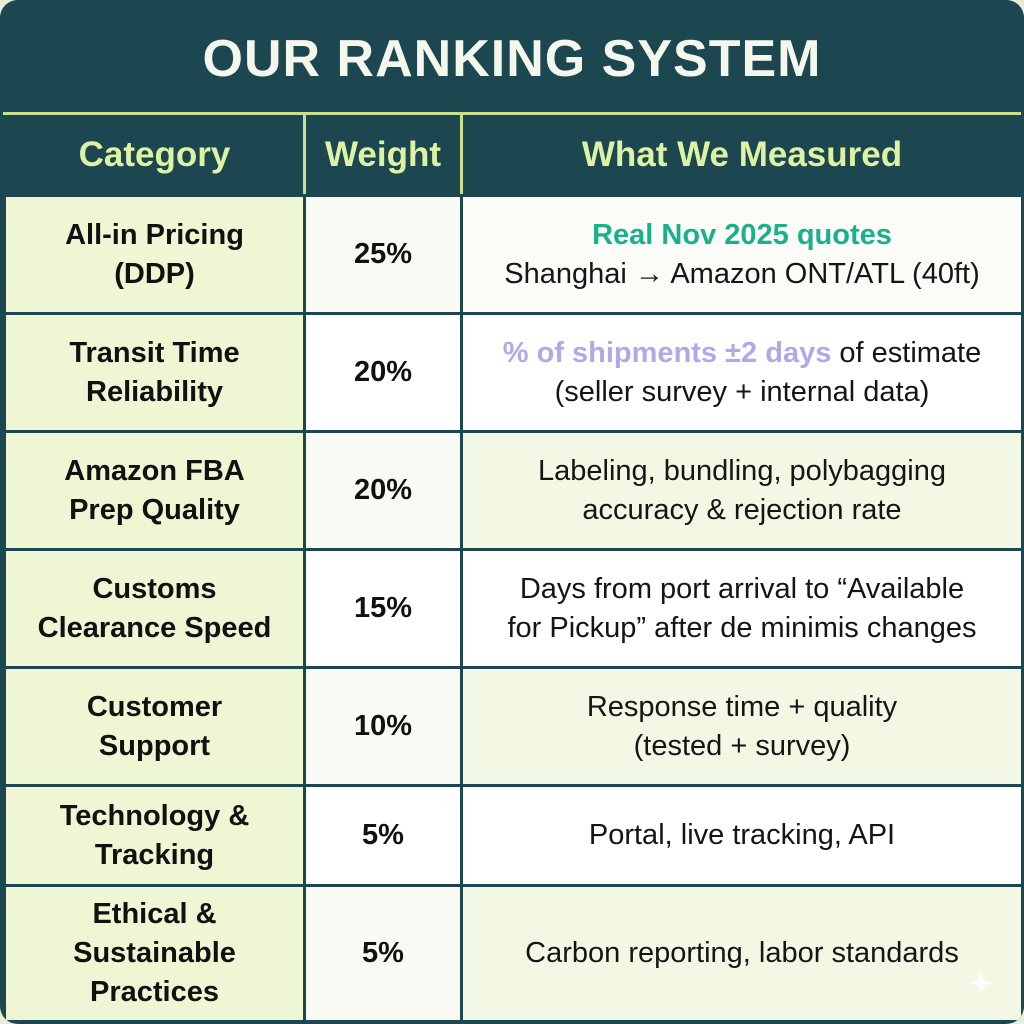  What do you see at coordinates (154, 509) in the screenshot?
I see `category-line: Prep Quality` at bounding box center [154, 509].